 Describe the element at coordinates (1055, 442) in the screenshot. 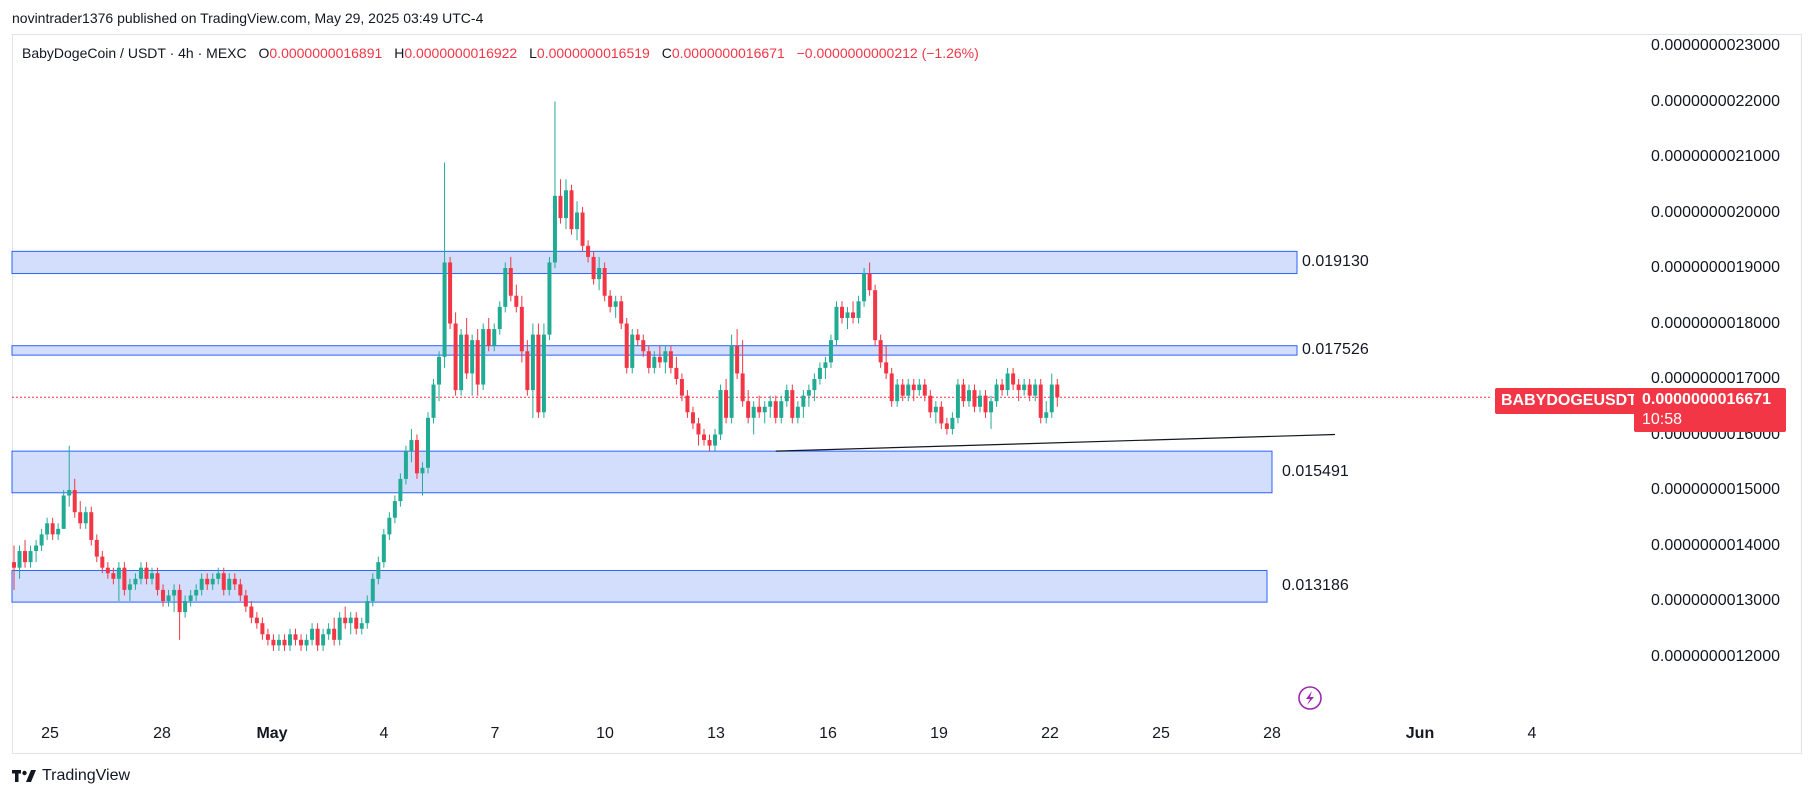

I see `trendline` at that location.